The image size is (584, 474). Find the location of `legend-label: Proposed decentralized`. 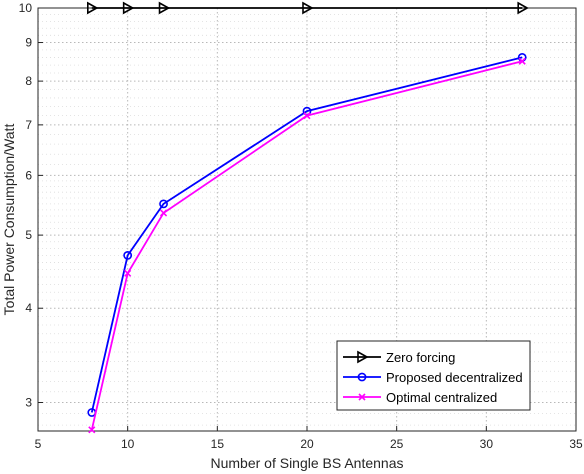

legend-label: Proposed decentralized is located at coordinates (454, 377).